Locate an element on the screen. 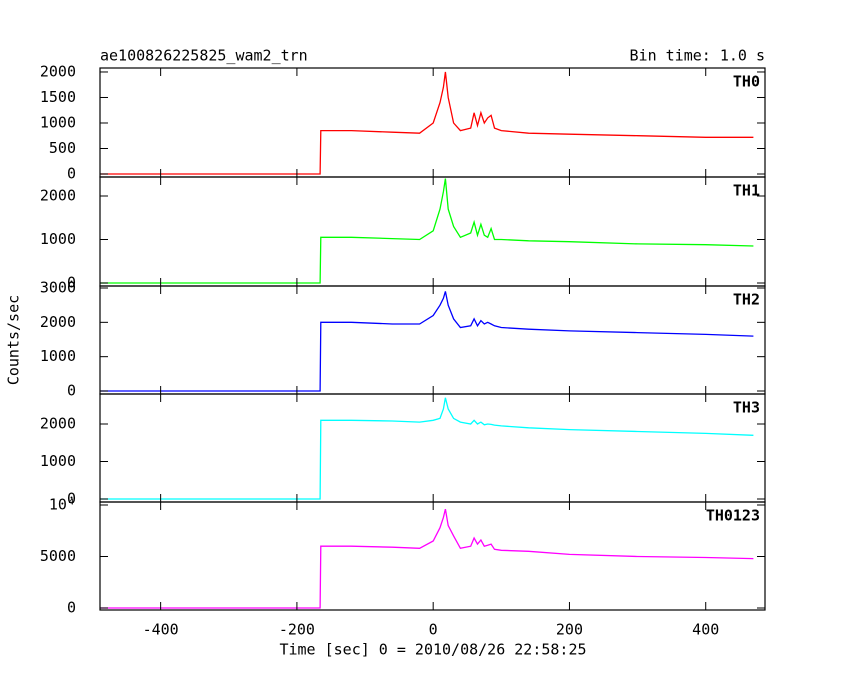 This screenshot has width=850, height=680. x-tick-label: 400 is located at coordinates (705, 630).